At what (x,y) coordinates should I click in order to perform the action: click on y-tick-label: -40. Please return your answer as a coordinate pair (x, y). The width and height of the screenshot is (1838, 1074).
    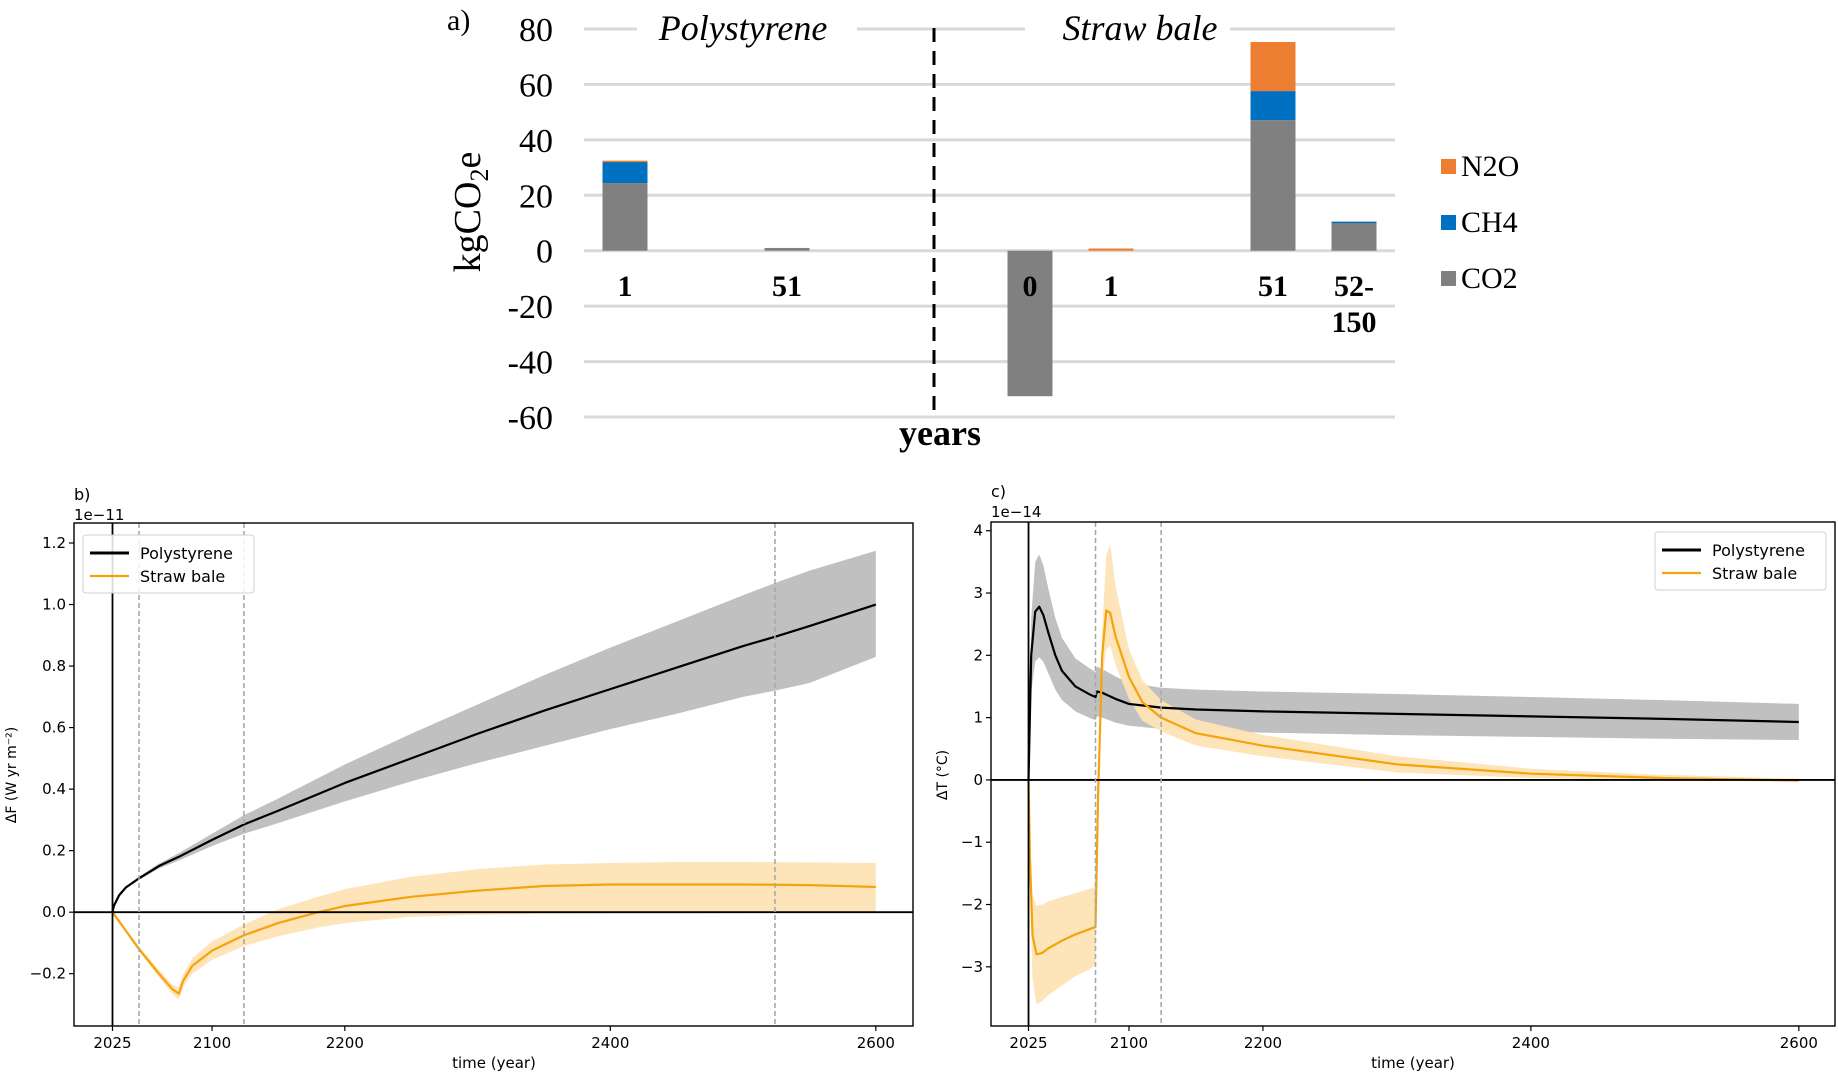
    Looking at the image, I should click on (530, 363).